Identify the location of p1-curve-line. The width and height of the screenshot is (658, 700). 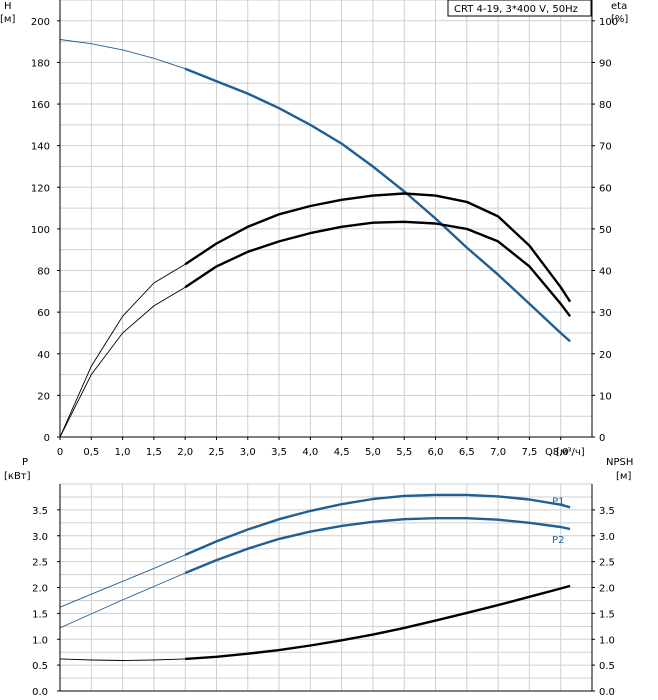
(377, 525).